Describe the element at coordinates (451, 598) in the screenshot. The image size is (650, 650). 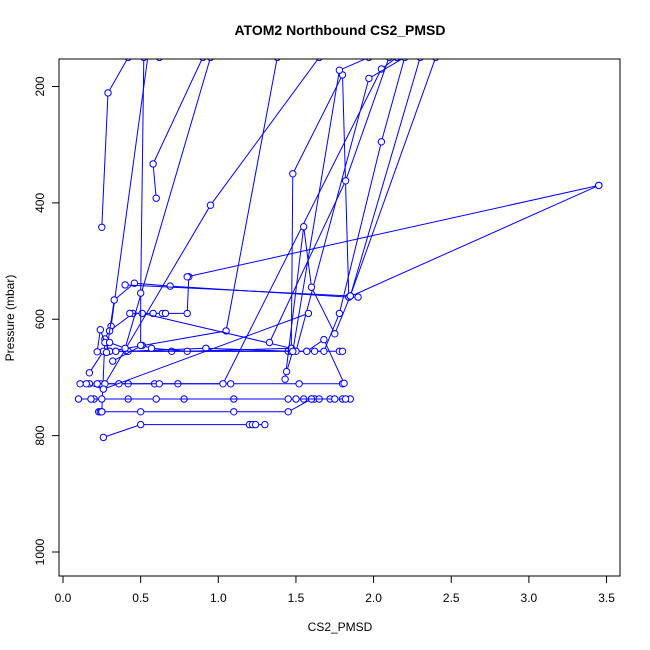
I see `x-tick-label: 2.5` at that location.